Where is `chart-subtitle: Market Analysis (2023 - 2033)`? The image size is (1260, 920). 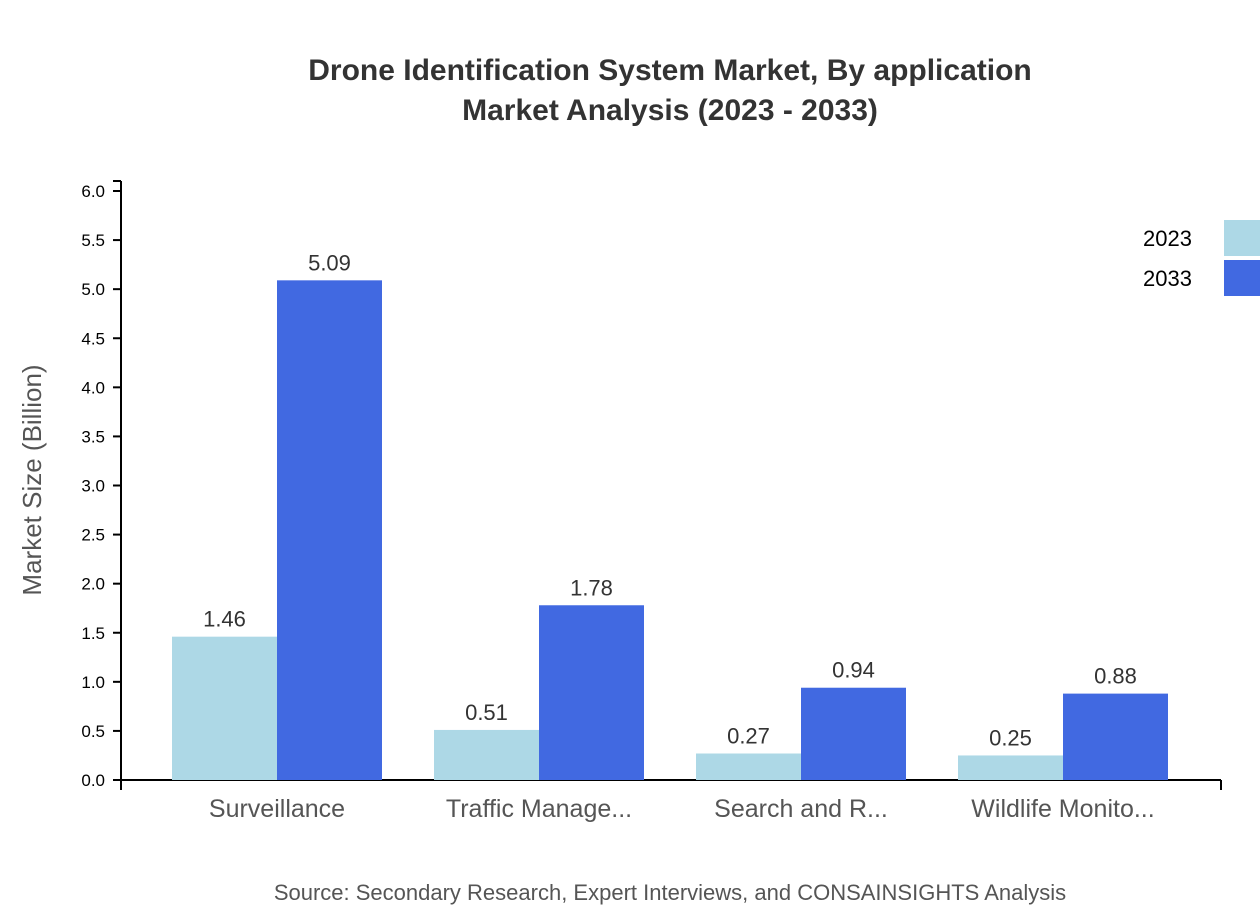
chart-subtitle: Market Analysis (2023 - 2033) is located at coordinates (670, 110).